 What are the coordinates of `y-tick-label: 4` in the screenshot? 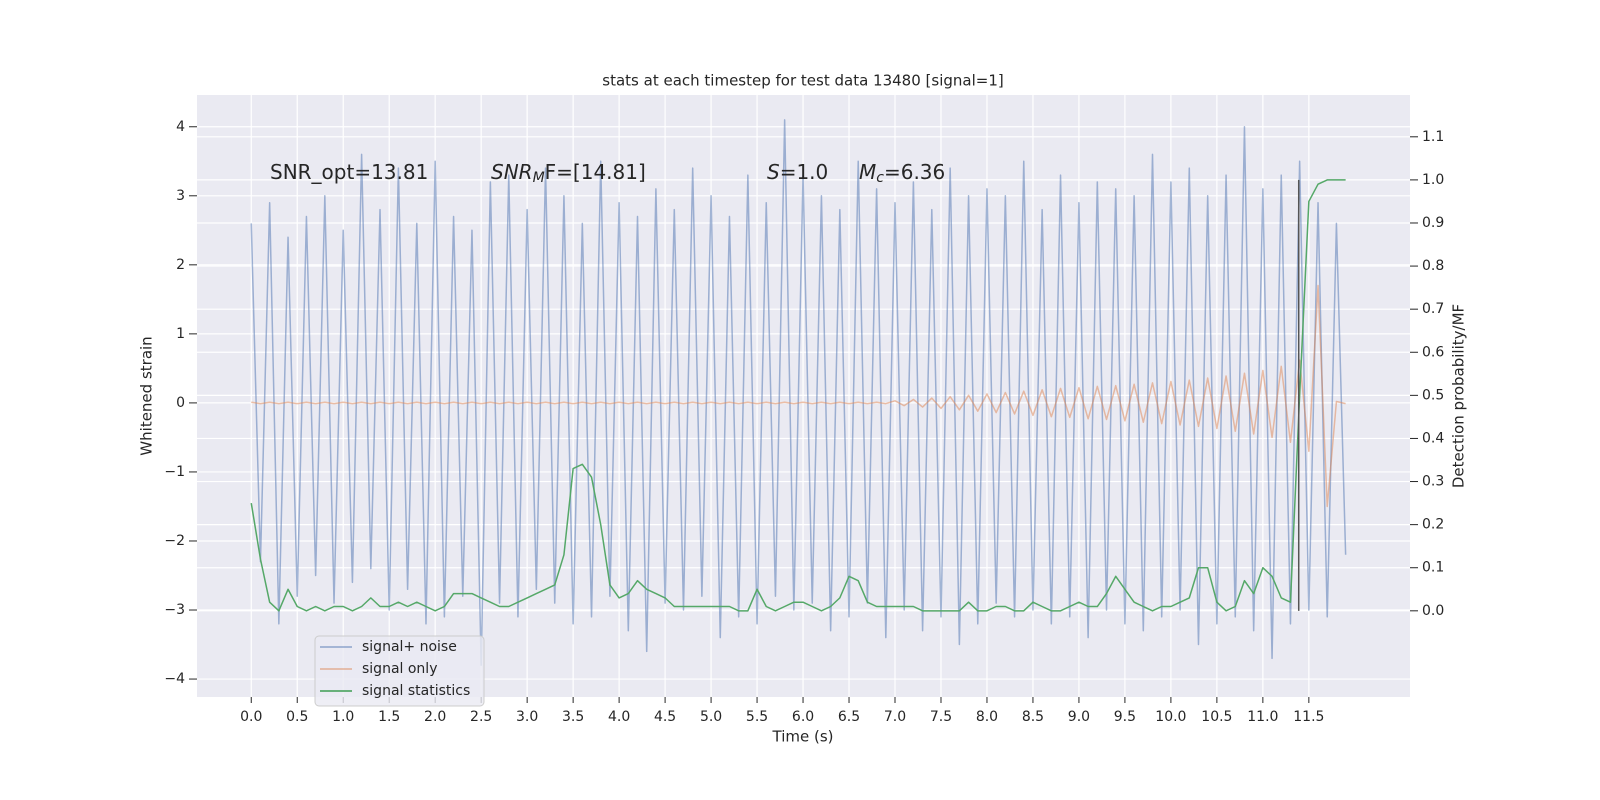 It's located at (180, 127).